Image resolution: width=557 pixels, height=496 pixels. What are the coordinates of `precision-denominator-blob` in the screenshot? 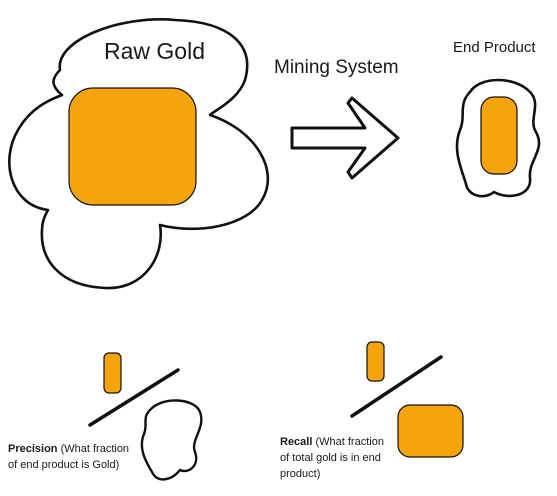 It's located at (171, 440).